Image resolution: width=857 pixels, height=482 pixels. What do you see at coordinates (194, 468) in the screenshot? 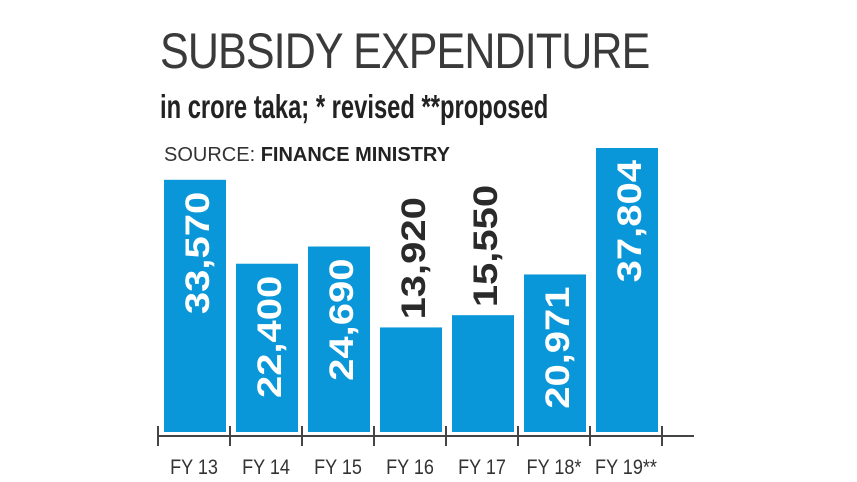
I see `x-tick-label: FY 13` at bounding box center [194, 468].